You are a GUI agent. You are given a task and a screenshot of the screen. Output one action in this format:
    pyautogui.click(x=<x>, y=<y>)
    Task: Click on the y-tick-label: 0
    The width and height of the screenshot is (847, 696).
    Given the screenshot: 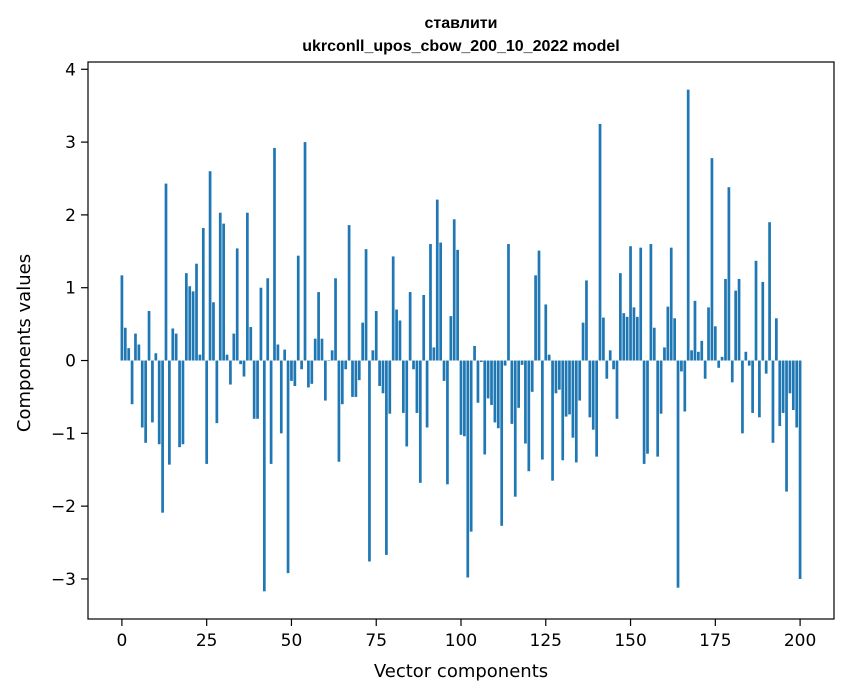 What is the action you would take?
    pyautogui.click(x=70, y=362)
    